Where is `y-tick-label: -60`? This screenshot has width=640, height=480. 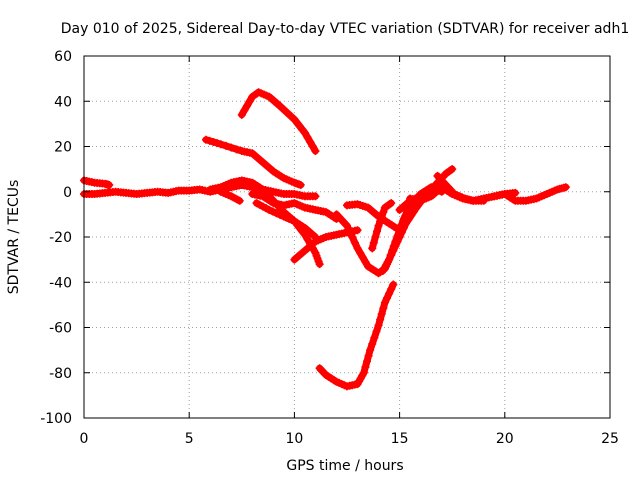 y-tick-label: -60 is located at coordinates (60, 329).